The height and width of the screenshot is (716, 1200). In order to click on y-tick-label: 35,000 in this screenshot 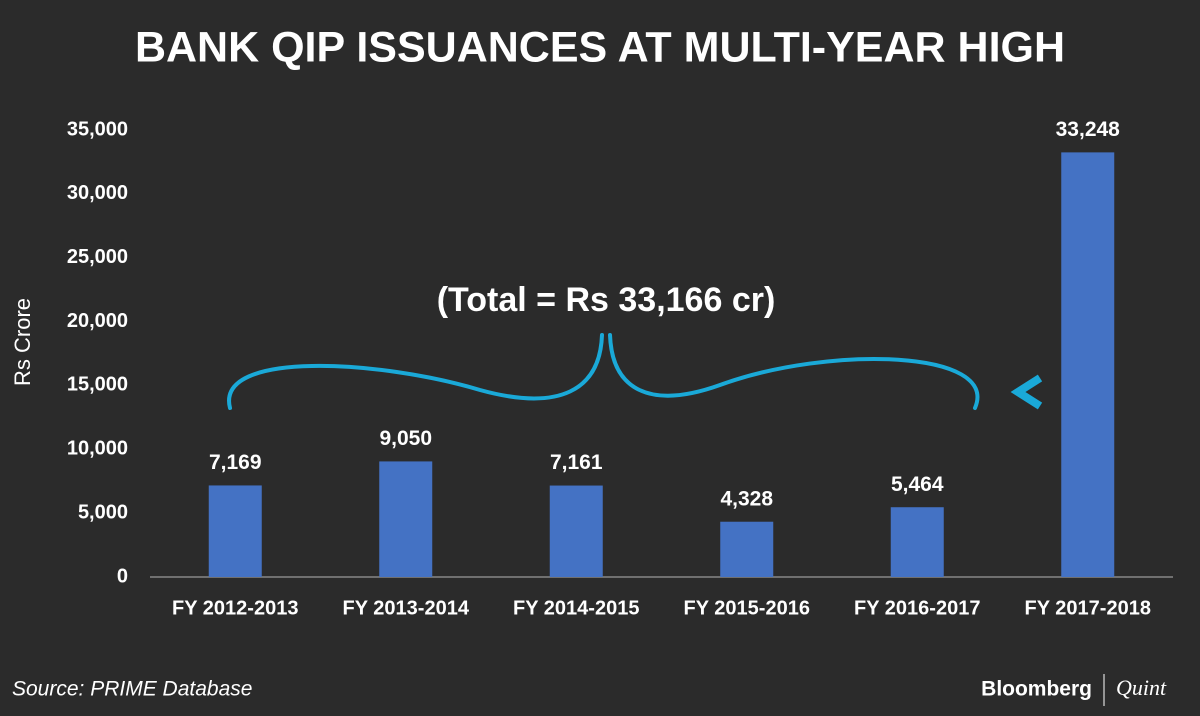, I will do `click(97, 129)`.